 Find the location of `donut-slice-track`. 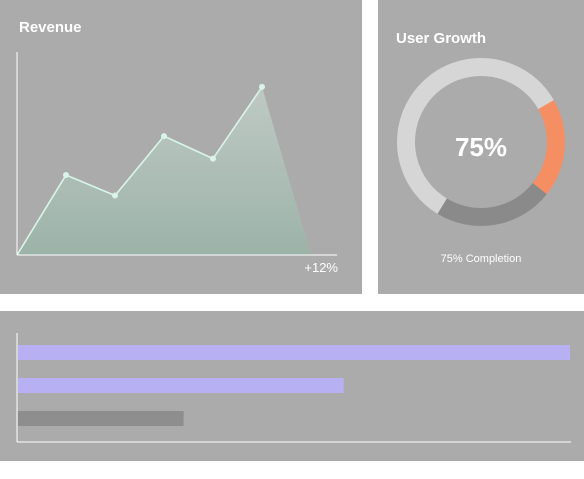

donut-slice-track is located at coordinates (481, 141).